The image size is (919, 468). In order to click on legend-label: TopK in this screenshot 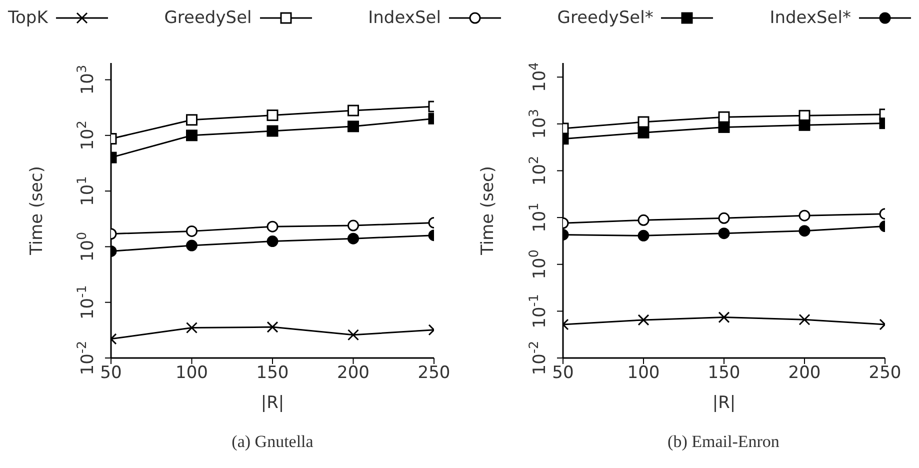, I will do `click(28, 18)`.